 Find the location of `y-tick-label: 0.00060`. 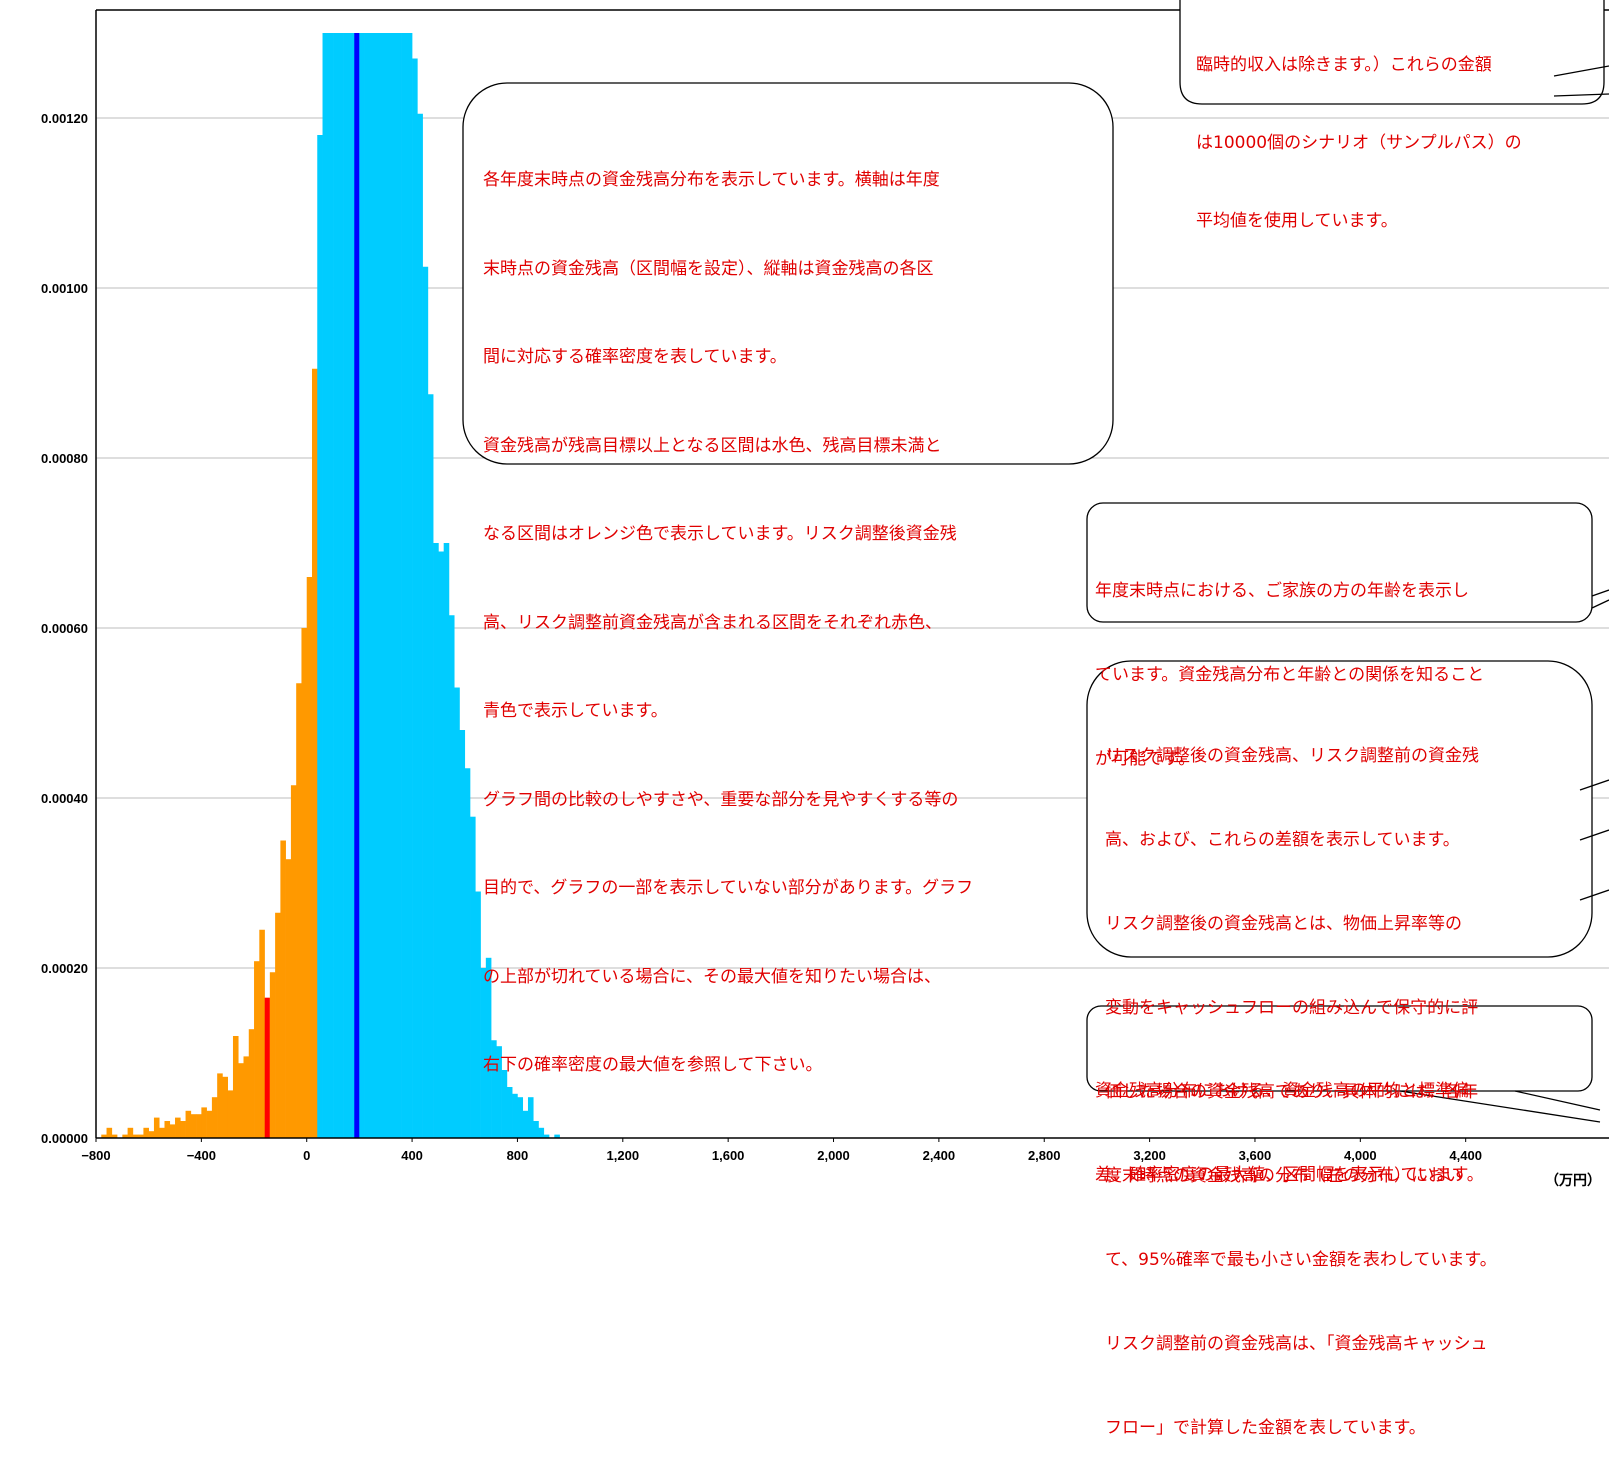

y-tick-label: 0.00060 is located at coordinates (64, 628).